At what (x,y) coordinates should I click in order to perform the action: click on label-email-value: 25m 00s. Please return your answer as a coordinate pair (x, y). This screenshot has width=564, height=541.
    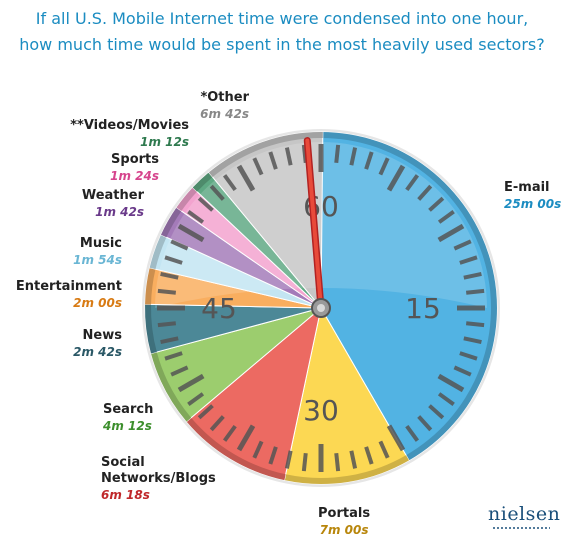
    Looking at the image, I should click on (533, 204).